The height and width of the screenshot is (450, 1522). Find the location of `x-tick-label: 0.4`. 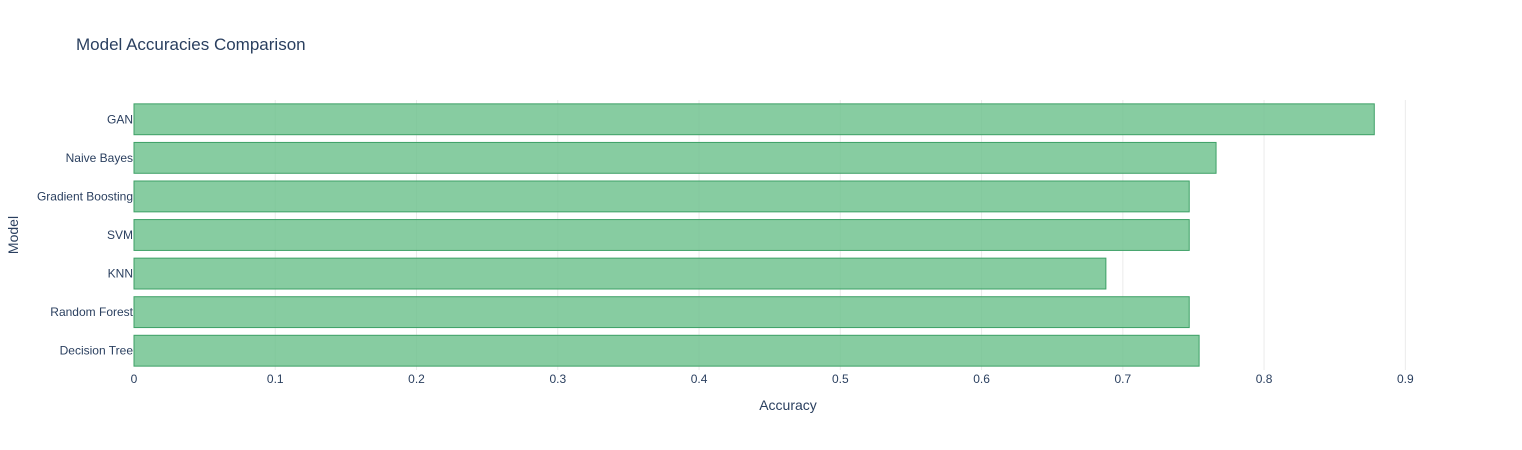

x-tick-label: 0.4 is located at coordinates (699, 379).